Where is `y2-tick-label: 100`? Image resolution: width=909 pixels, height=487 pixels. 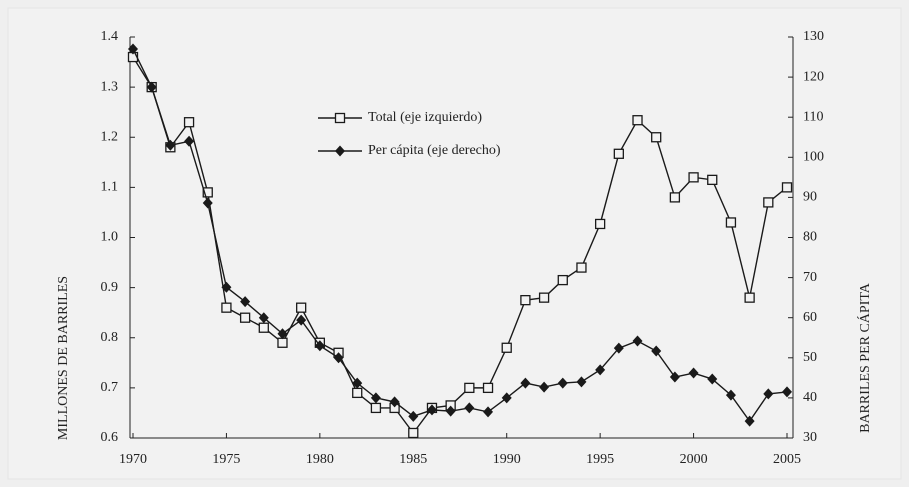
y2-tick-label: 100 is located at coordinates (813, 157).